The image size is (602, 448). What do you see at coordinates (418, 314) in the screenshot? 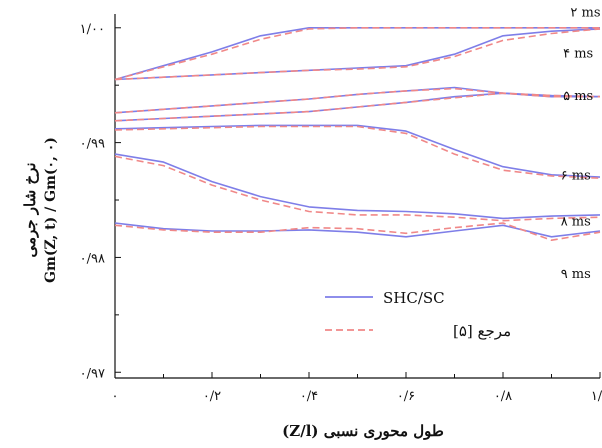
I see `legend: SHC/SC مرجع [۵]` at bounding box center [418, 314].